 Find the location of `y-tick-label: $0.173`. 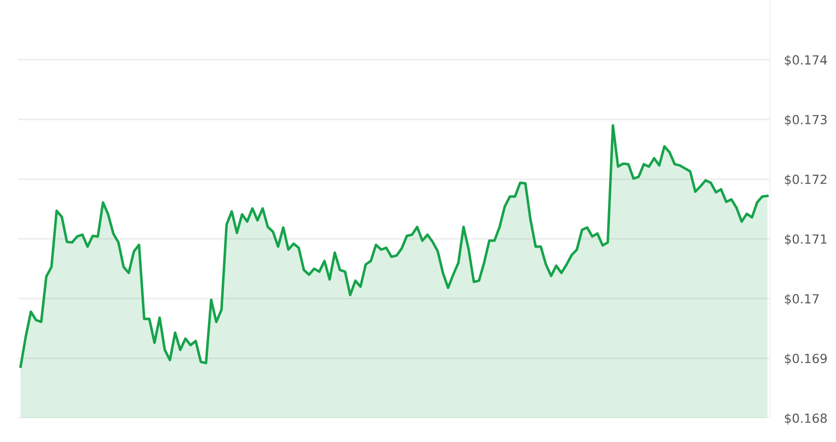

y-tick-label: $0.173 is located at coordinates (805, 120).